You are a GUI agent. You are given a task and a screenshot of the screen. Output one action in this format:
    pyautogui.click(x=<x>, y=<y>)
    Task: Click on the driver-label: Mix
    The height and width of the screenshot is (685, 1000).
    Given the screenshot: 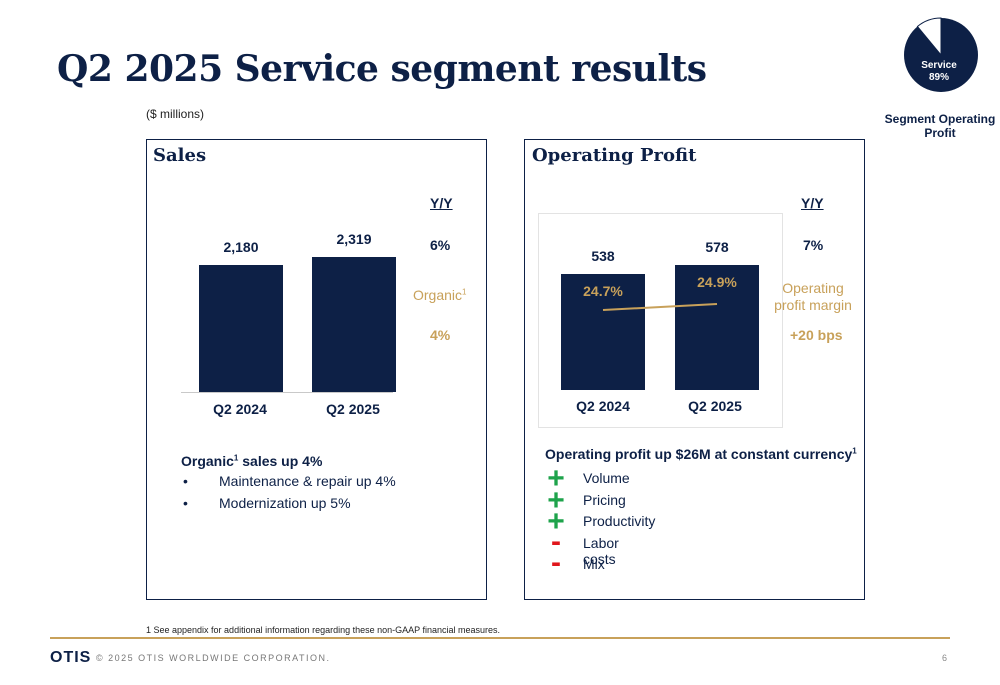 What is the action you would take?
    pyautogui.click(x=594, y=564)
    